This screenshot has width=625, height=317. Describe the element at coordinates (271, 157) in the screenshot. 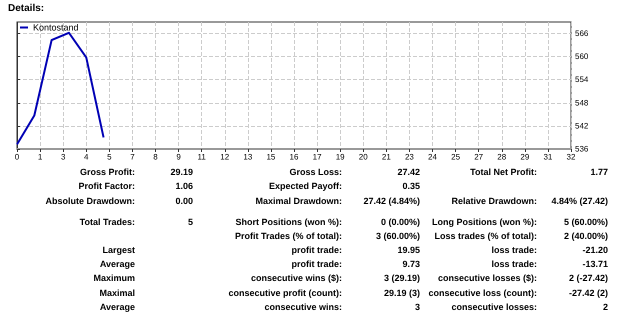

I see `x-tick-label: 15` at that location.